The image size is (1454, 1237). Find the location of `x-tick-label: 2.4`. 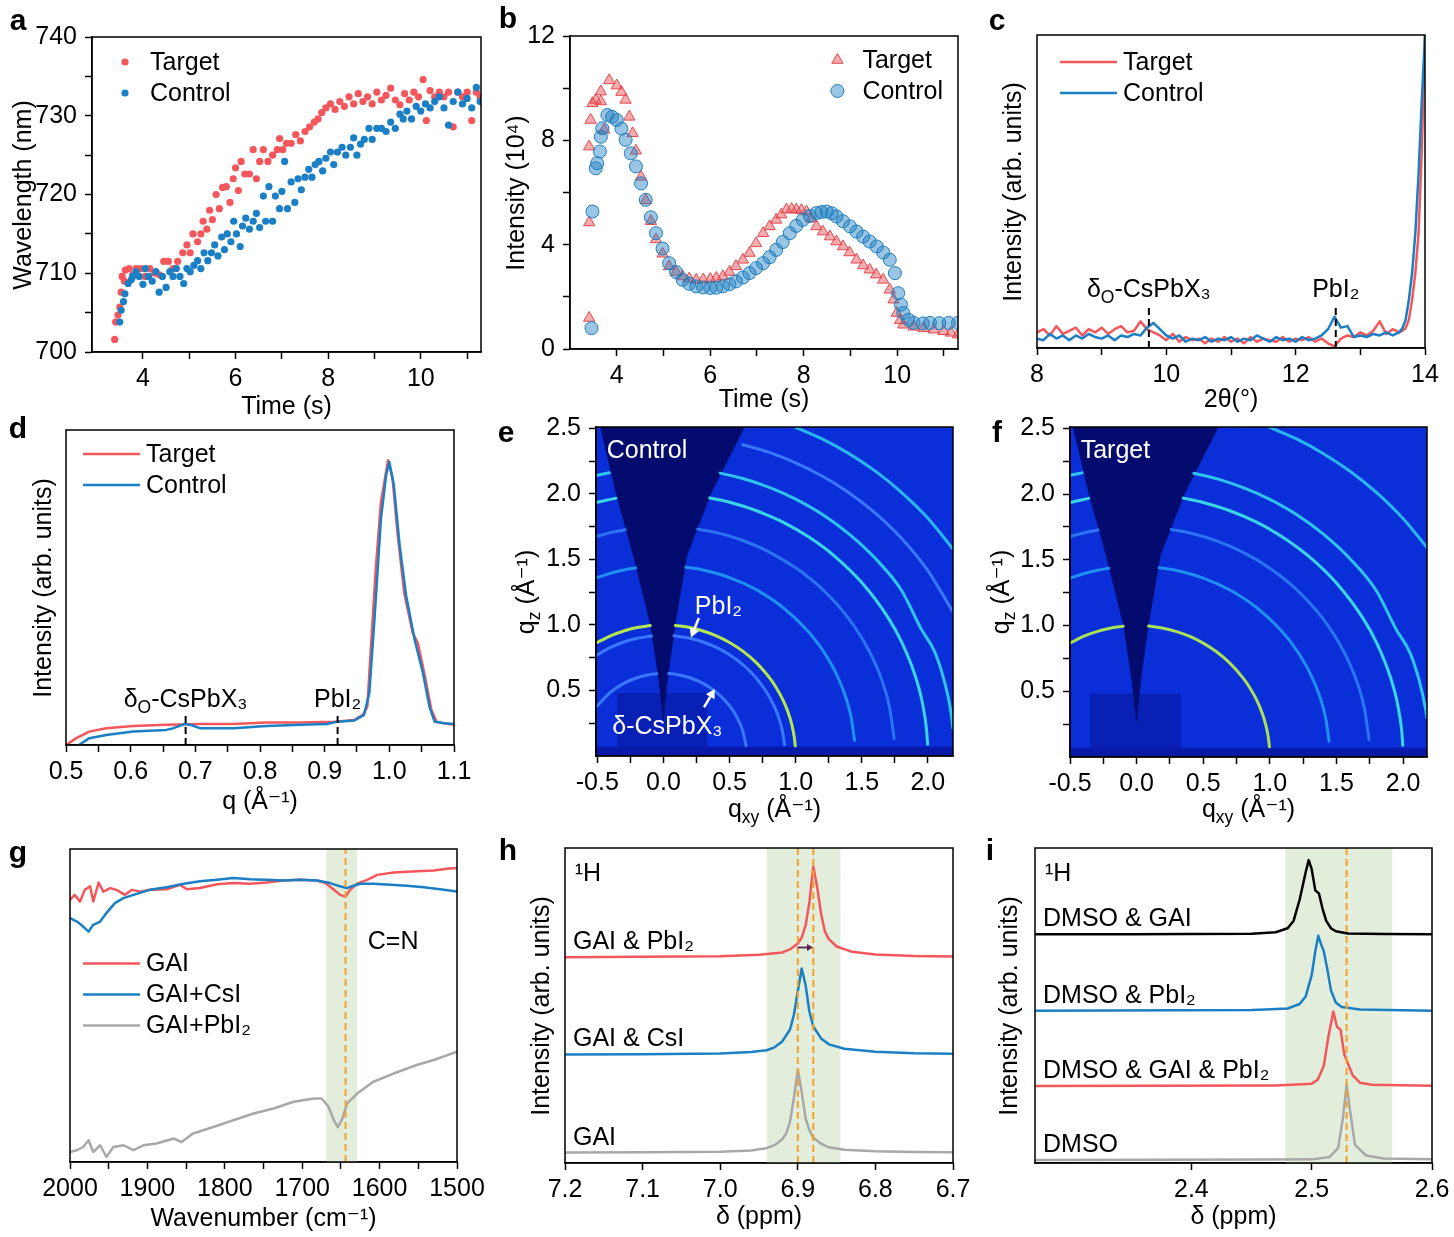

x-tick-label: 2.4 is located at coordinates (1191, 1187).